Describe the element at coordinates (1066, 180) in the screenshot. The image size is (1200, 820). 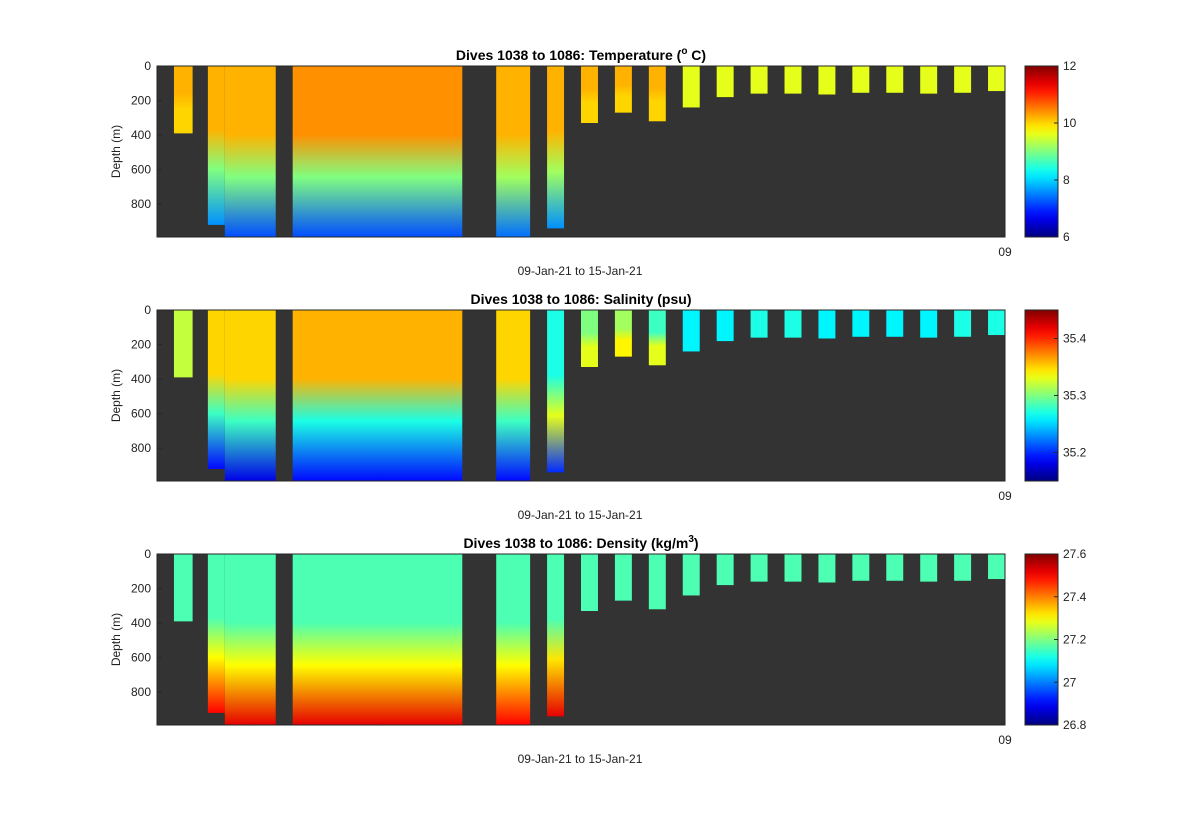
I see `colorbar-tick-label: 8` at that location.